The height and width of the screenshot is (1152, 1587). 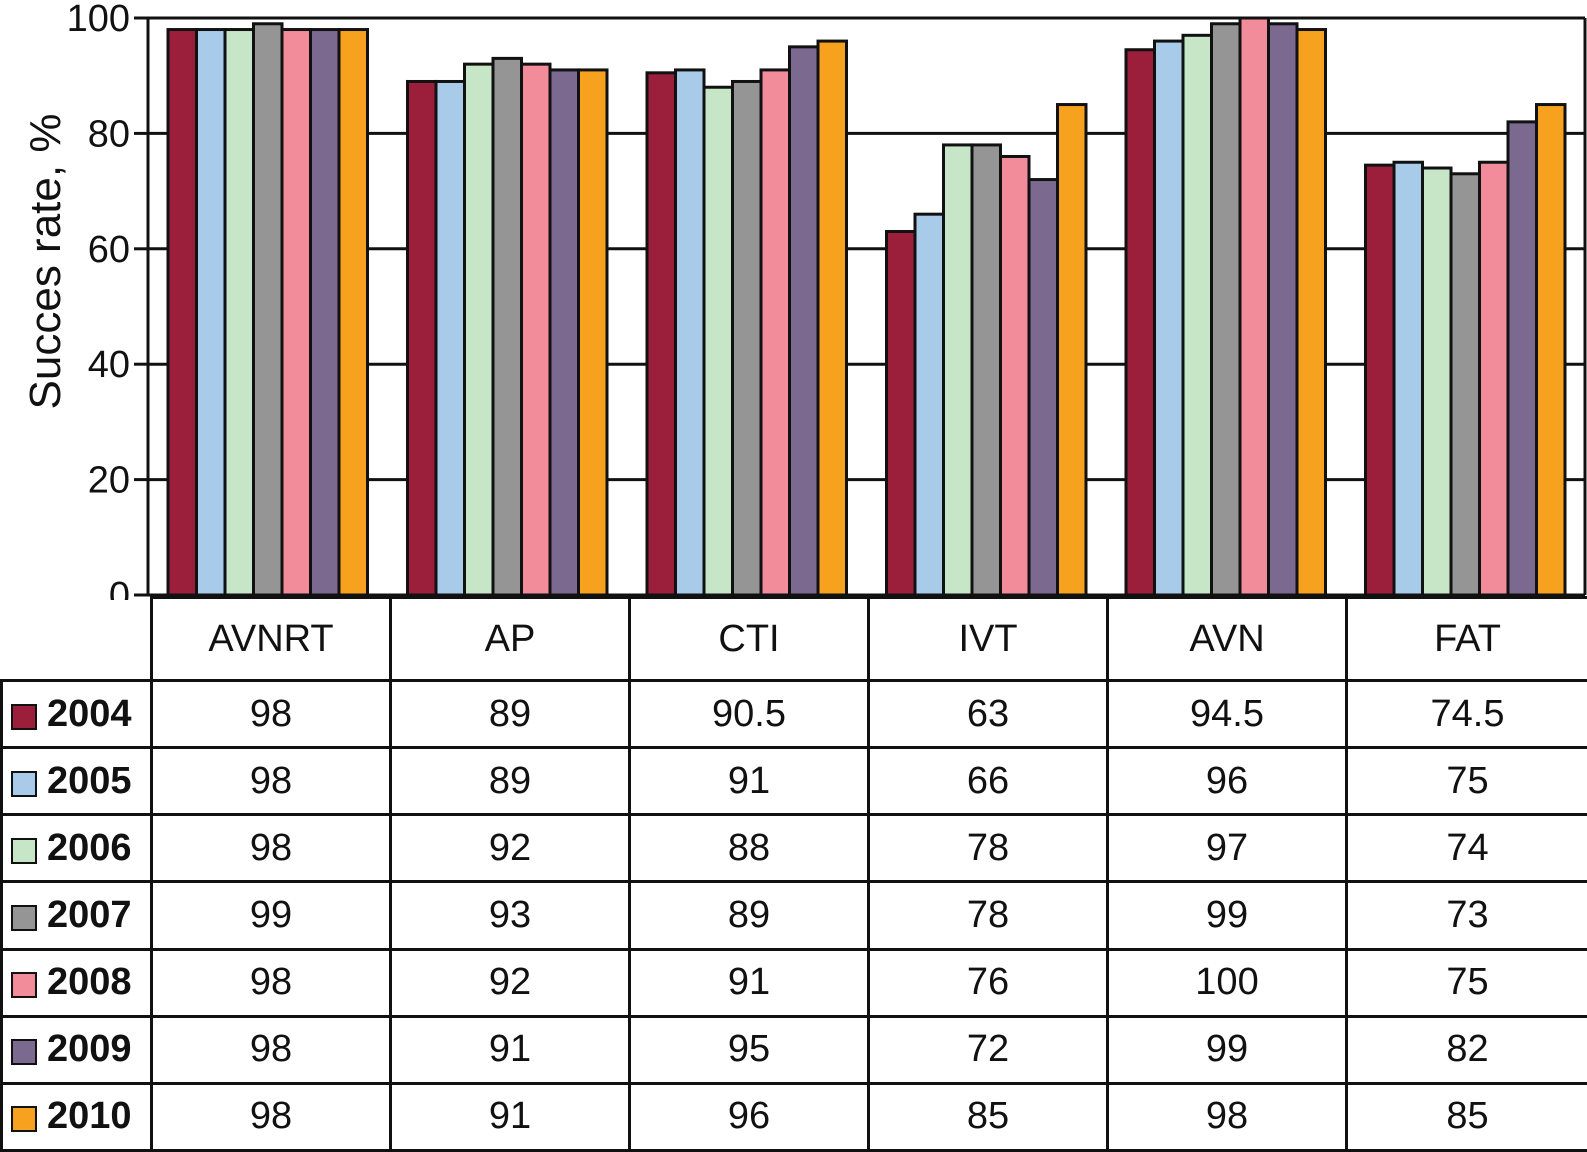 What do you see at coordinates (1015, 375) in the screenshot?
I see `bar-2008-IVT` at bounding box center [1015, 375].